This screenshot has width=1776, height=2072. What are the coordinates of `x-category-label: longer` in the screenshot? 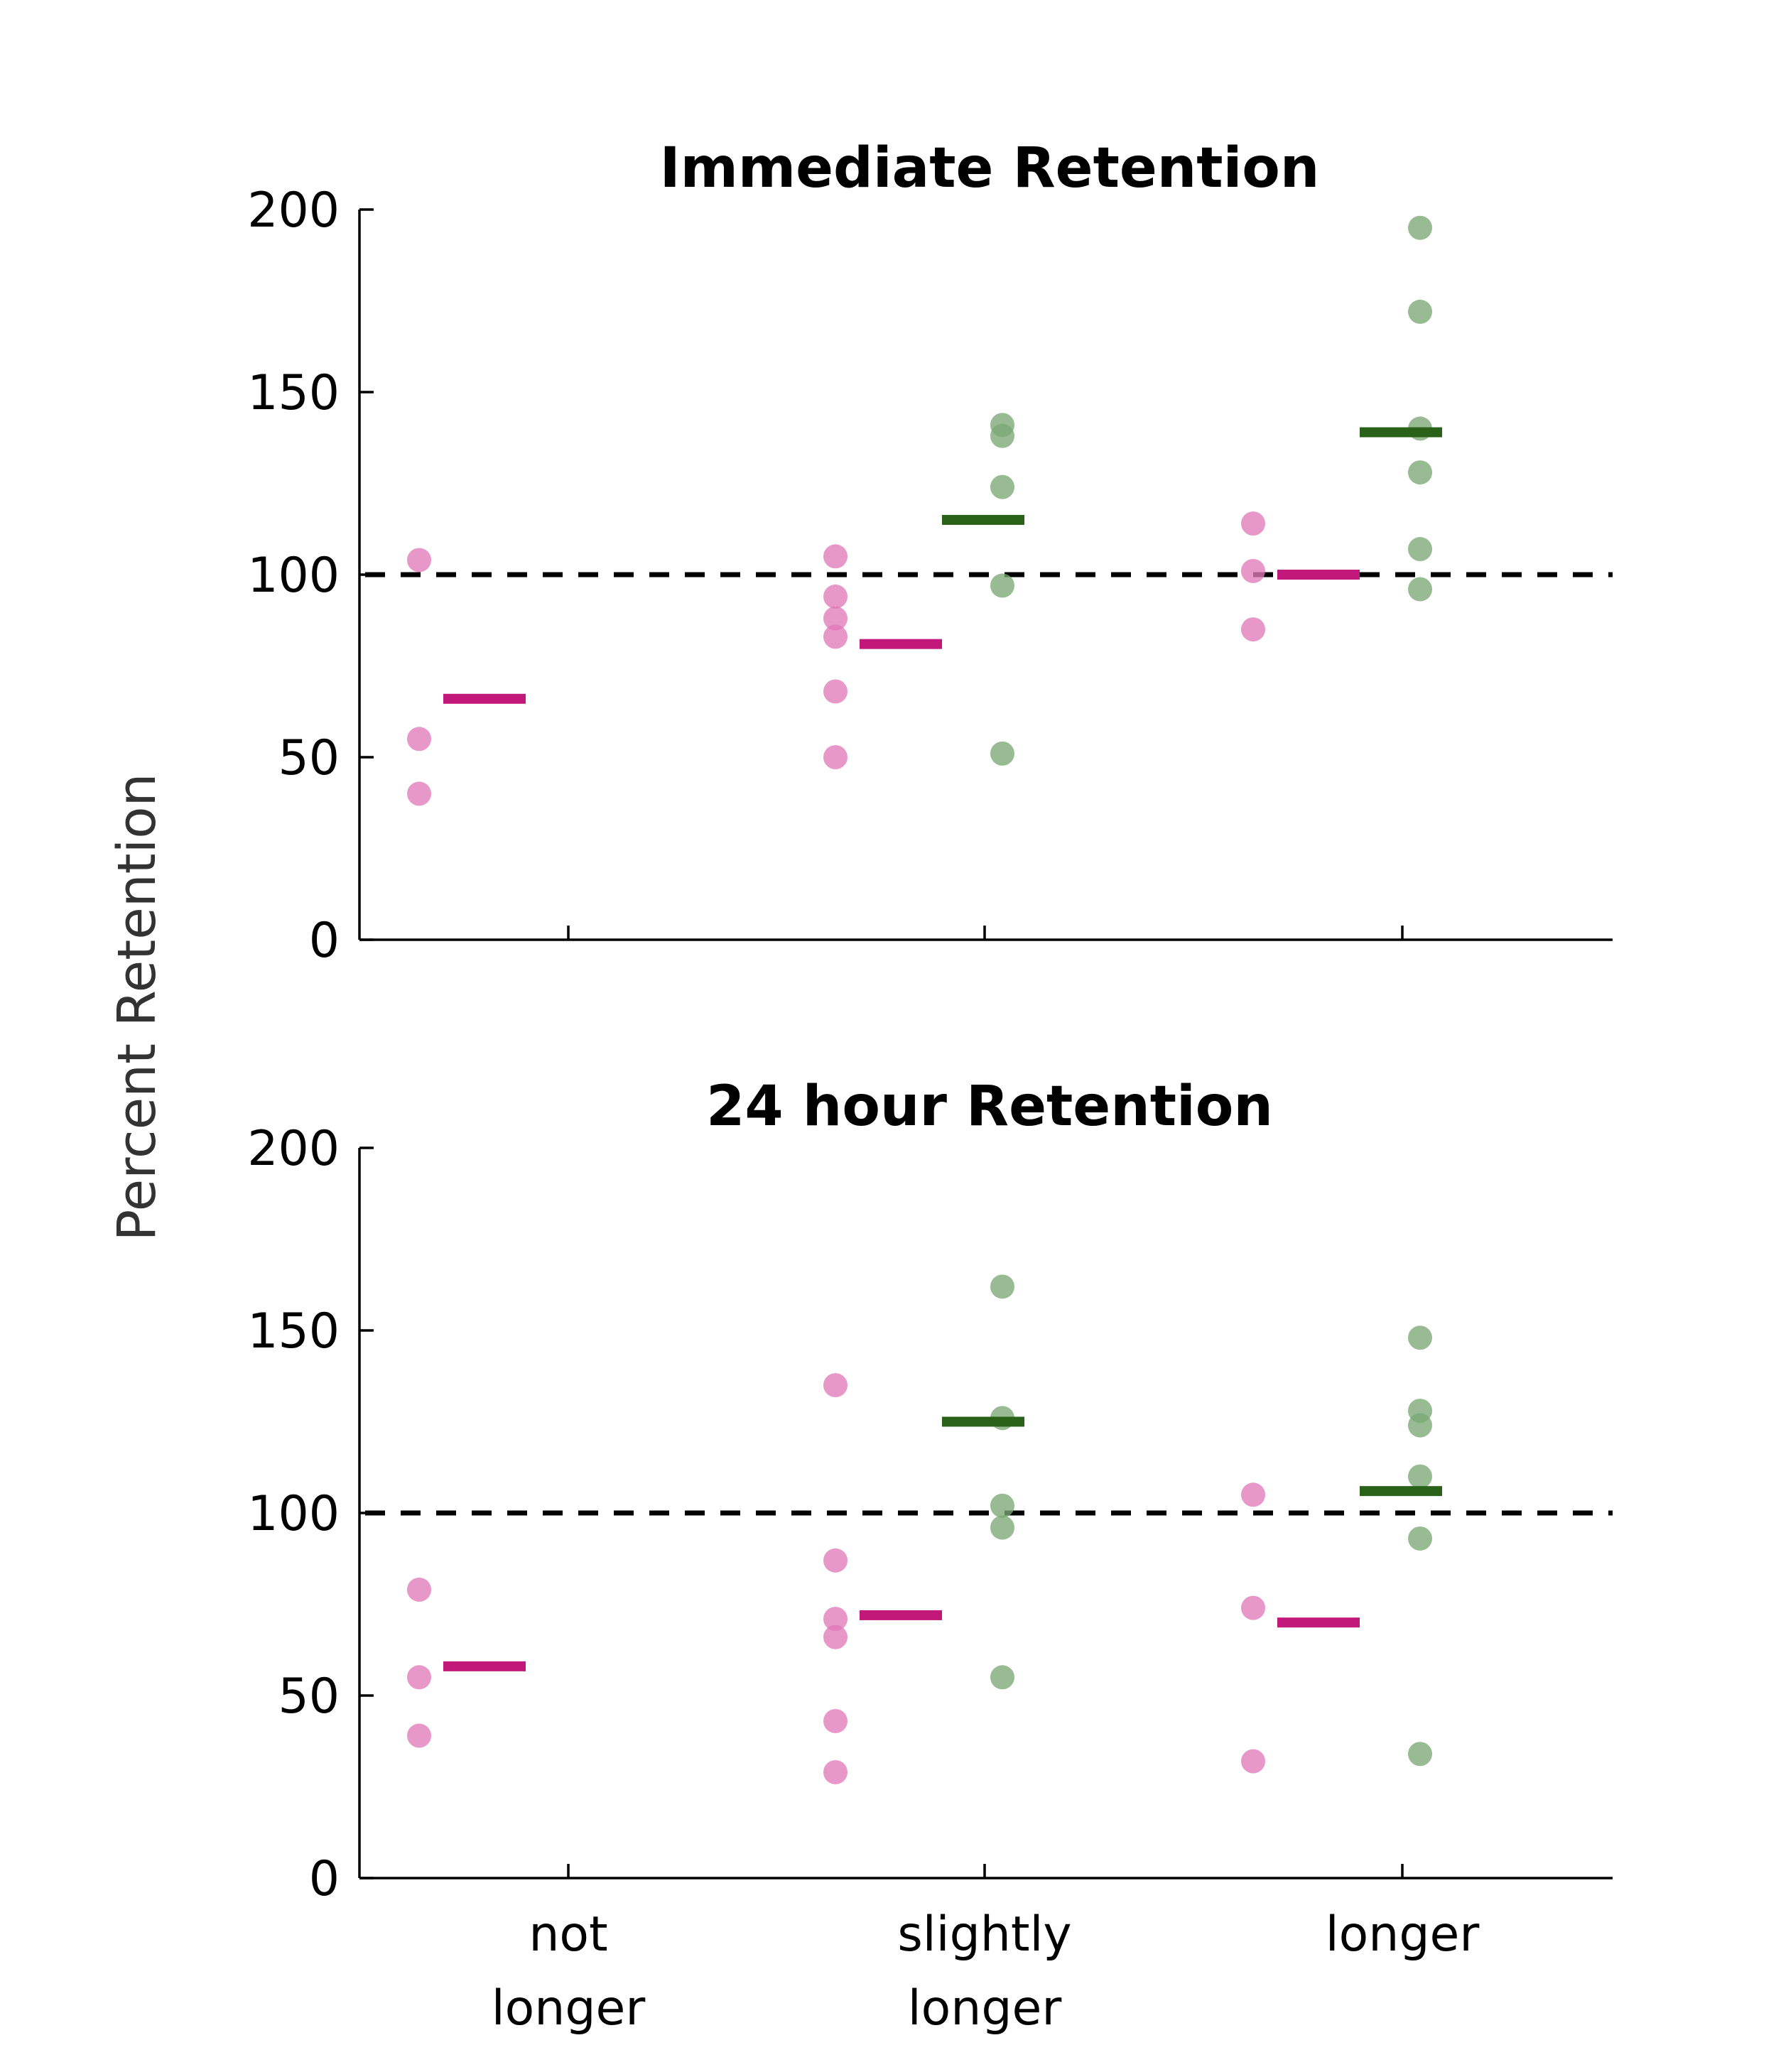 It's located at (1403, 1935).